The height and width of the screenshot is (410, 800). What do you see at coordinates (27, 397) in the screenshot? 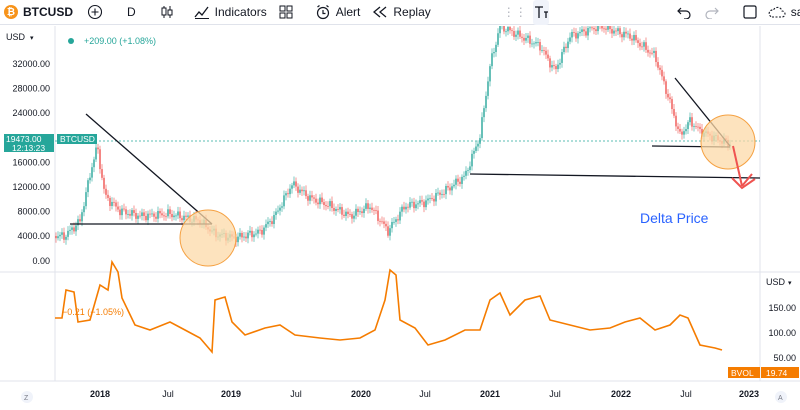
I see `zoom-button` at bounding box center [27, 397].